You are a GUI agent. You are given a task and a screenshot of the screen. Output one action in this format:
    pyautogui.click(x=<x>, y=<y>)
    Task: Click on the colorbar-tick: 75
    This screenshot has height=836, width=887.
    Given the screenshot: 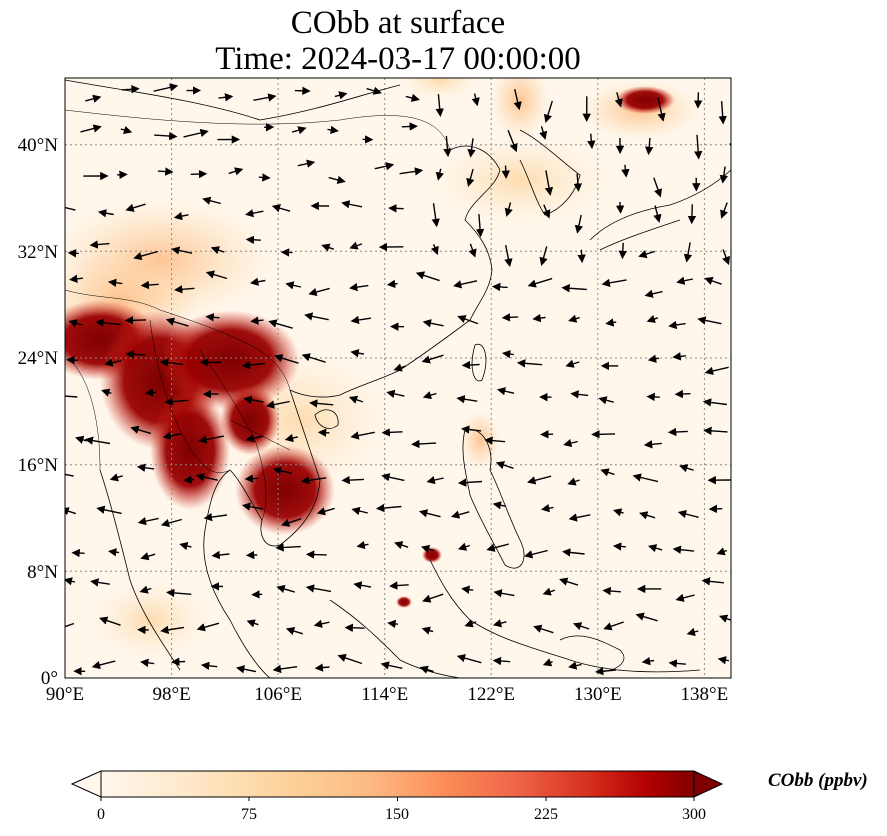 What is the action you would take?
    pyautogui.click(x=249, y=814)
    